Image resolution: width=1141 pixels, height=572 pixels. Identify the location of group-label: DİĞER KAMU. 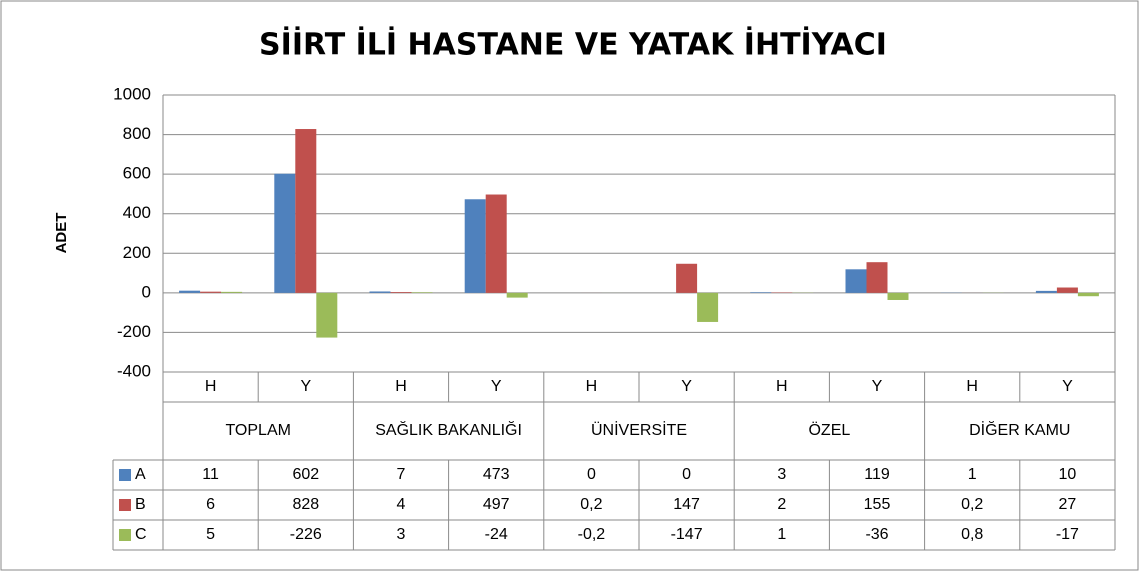
(1020, 430).